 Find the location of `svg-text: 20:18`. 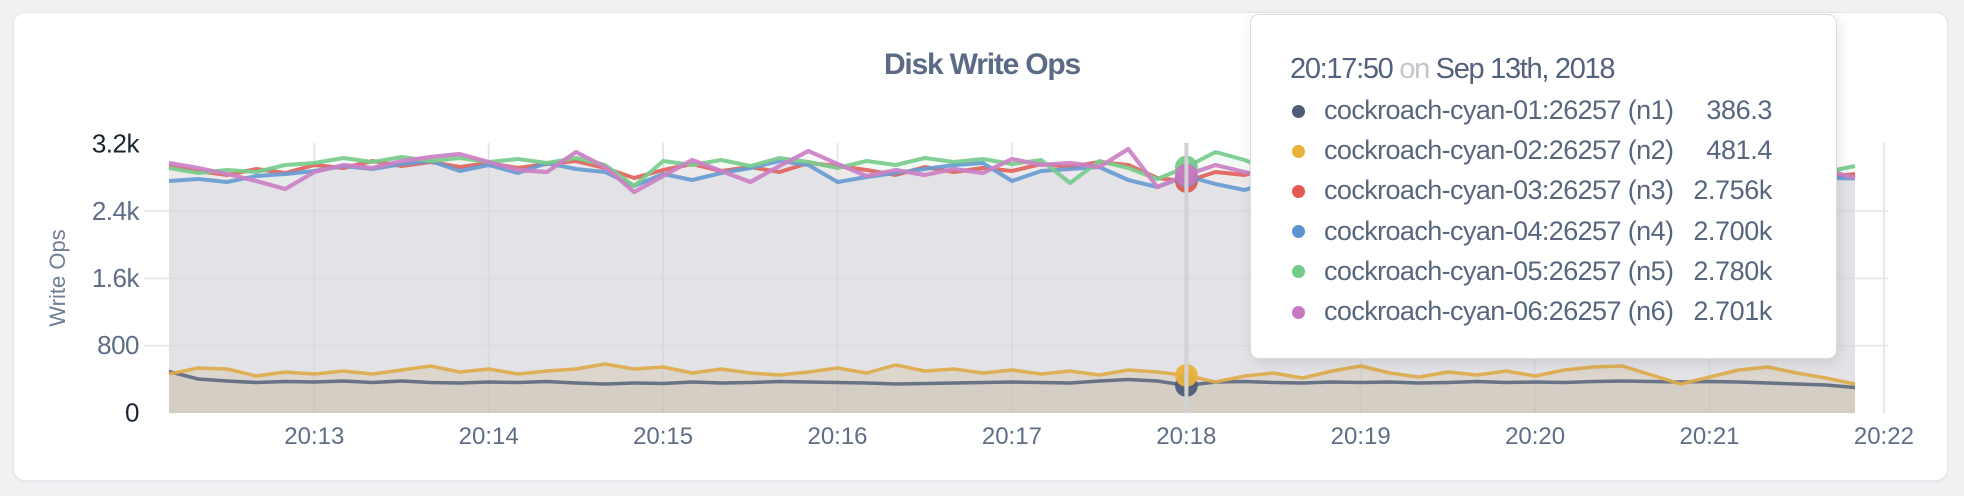

svg-text: 20:18 is located at coordinates (1186, 436).